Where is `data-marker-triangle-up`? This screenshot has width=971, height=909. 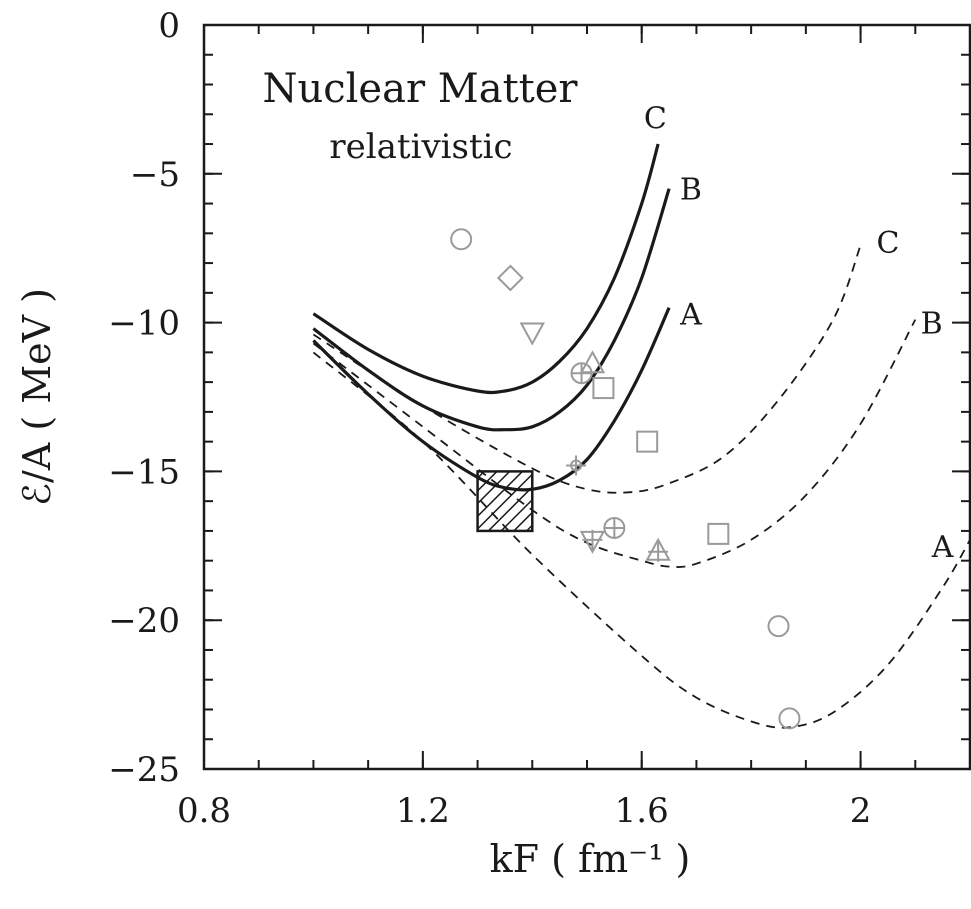
data-marker-triangle-up is located at coordinates (592, 362).